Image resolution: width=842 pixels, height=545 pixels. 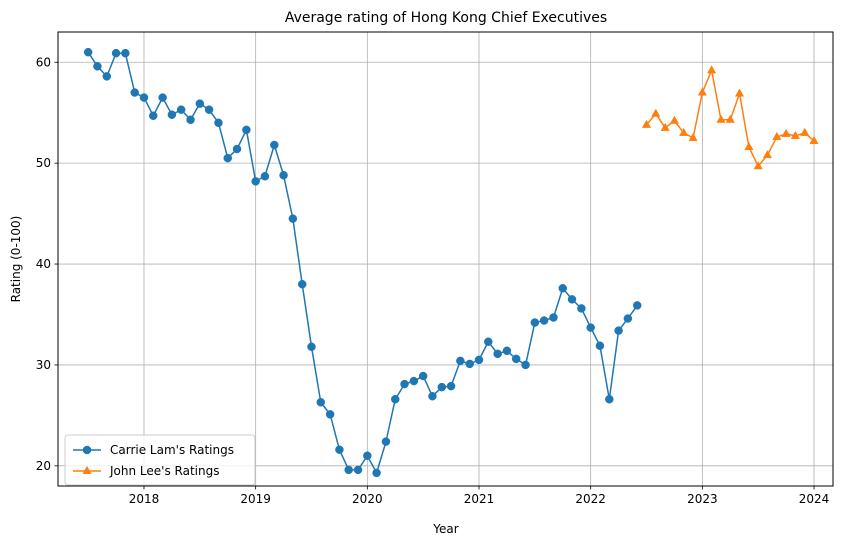 I want to click on legend-label: Carrie Lam's Ratings, so click(x=172, y=450).